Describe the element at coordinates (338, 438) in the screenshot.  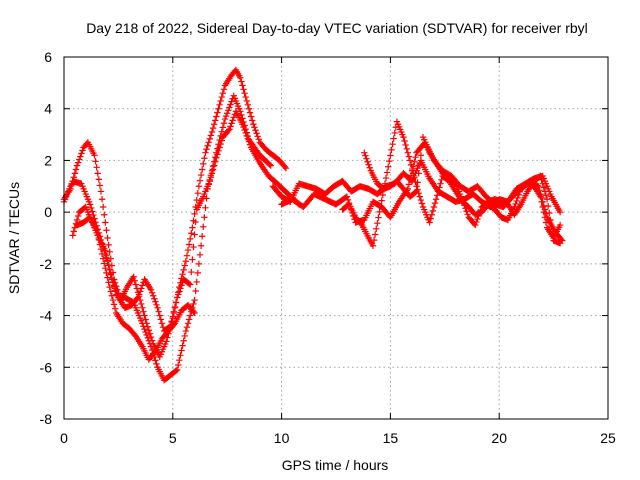
I see `x-tick-labels: 0 5 10 15 20 25` at that location.